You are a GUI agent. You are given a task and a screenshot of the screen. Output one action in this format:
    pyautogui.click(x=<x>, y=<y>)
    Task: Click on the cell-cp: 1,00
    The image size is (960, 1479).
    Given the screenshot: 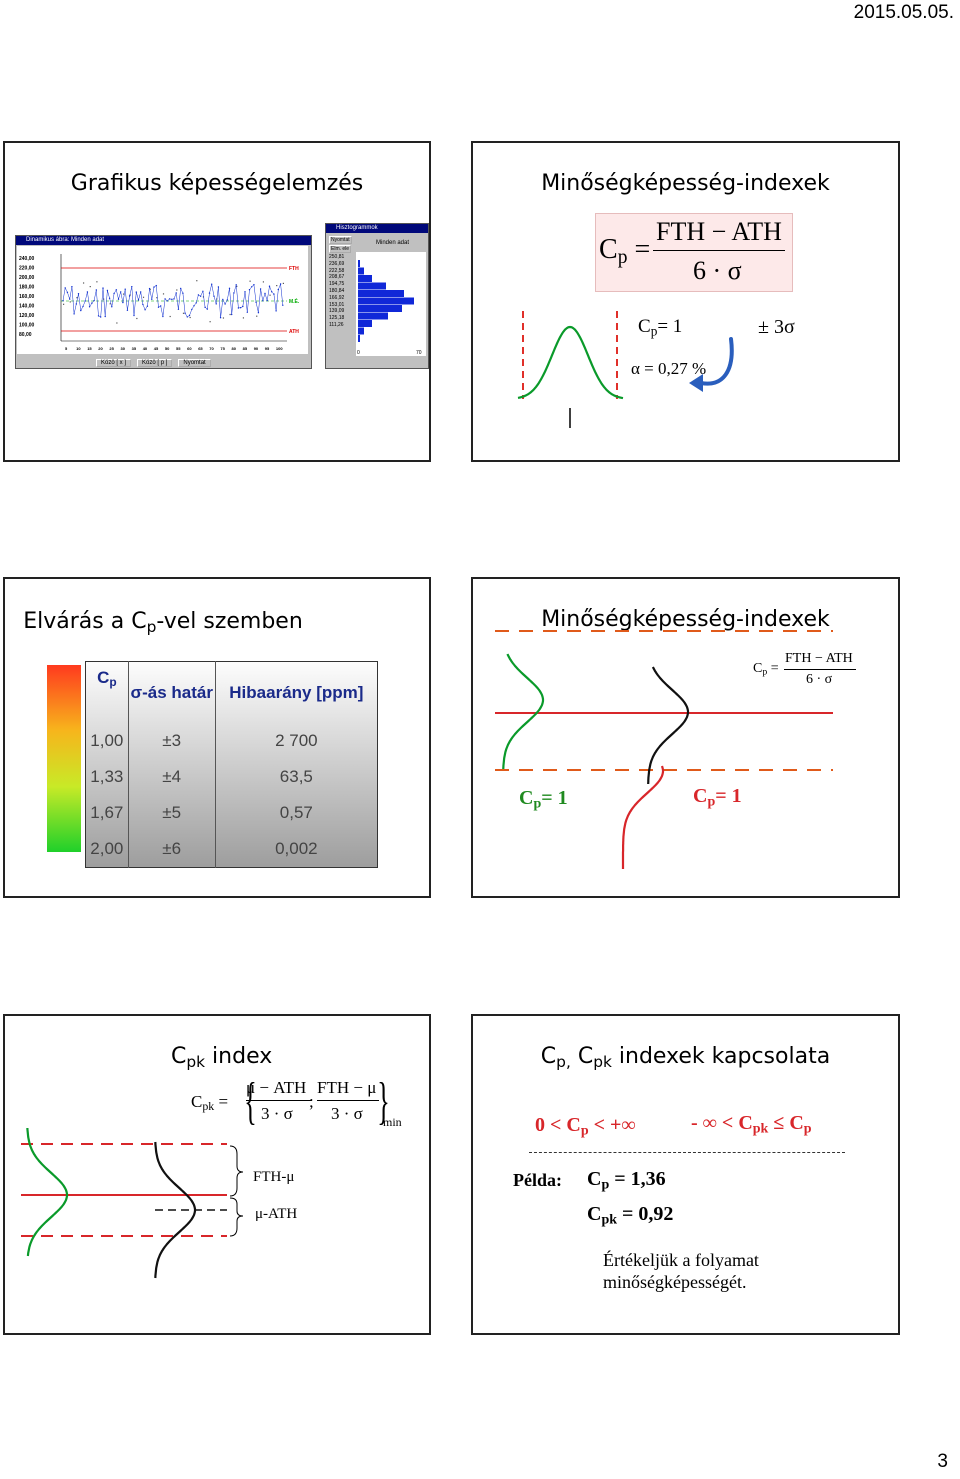 What is the action you would take?
    pyautogui.click(x=107, y=741)
    